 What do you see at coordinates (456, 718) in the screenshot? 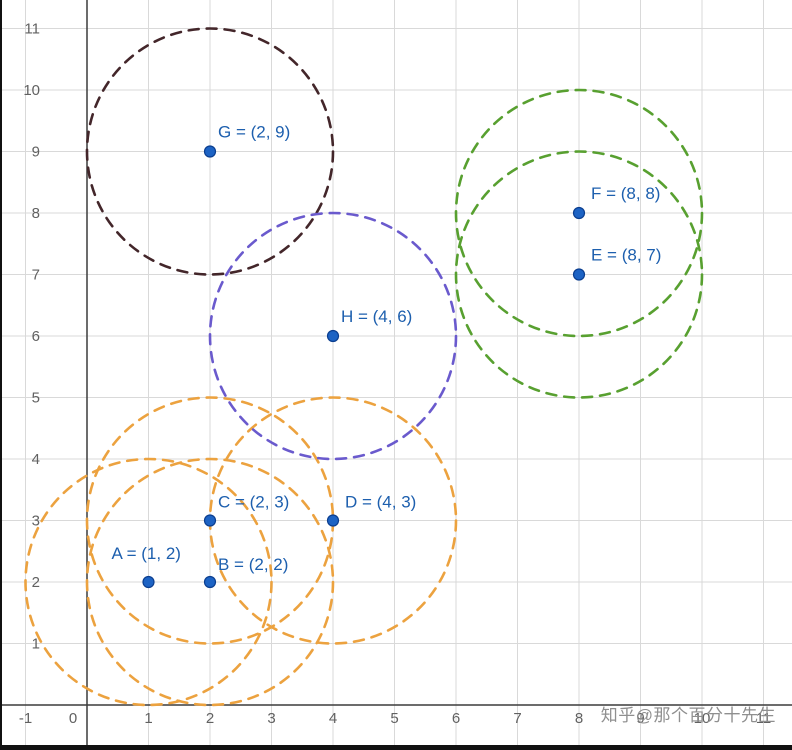
I see `x-tick-label: 6` at bounding box center [456, 718].